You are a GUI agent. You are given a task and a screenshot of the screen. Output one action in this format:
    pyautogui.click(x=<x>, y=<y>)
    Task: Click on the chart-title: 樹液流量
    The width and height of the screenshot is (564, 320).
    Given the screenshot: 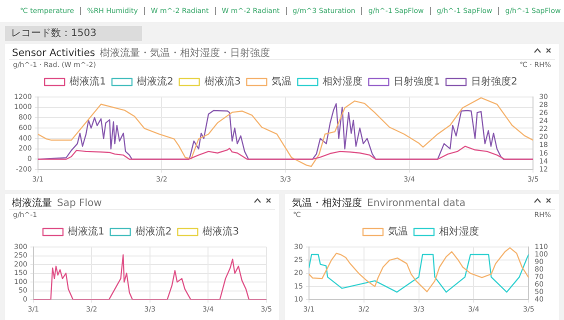 What is the action you would take?
    pyautogui.click(x=32, y=203)
    